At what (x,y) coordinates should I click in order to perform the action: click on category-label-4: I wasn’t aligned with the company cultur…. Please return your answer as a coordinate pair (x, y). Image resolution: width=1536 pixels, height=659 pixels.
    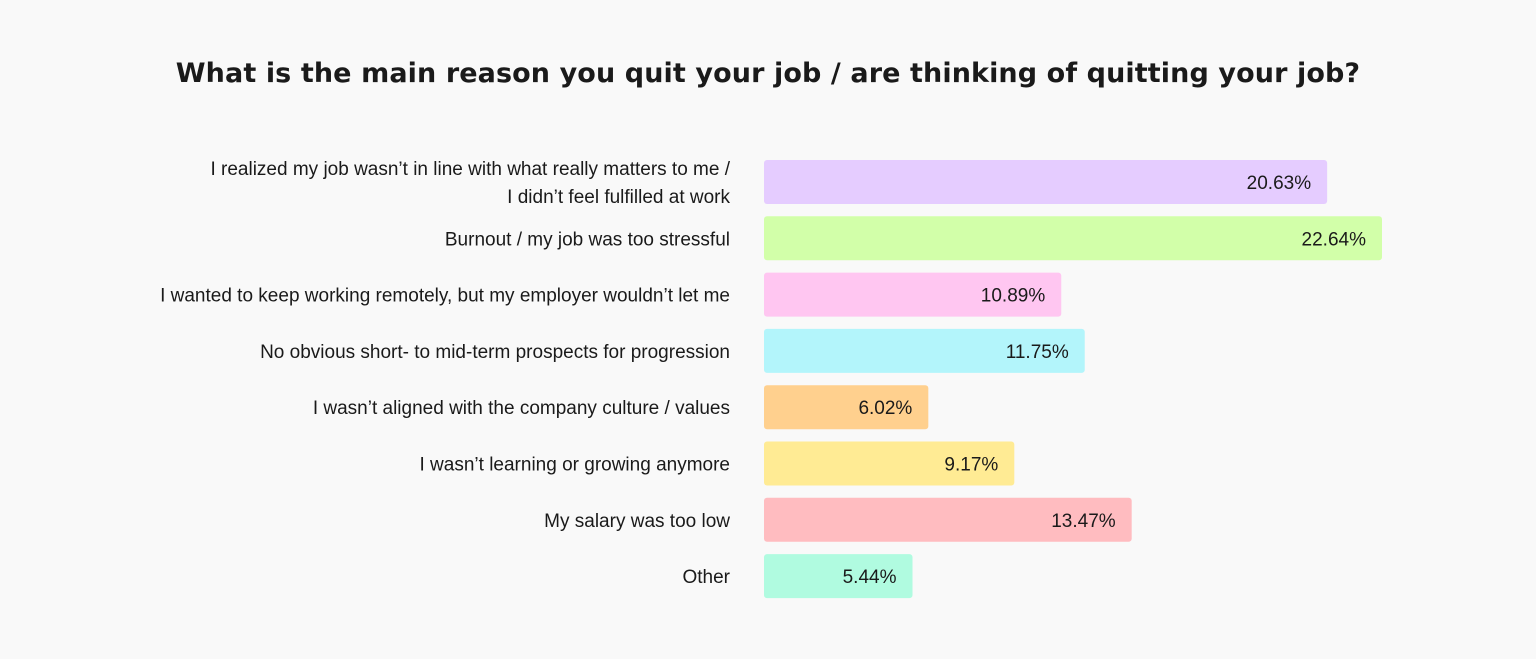
    Looking at the image, I should click on (521, 408).